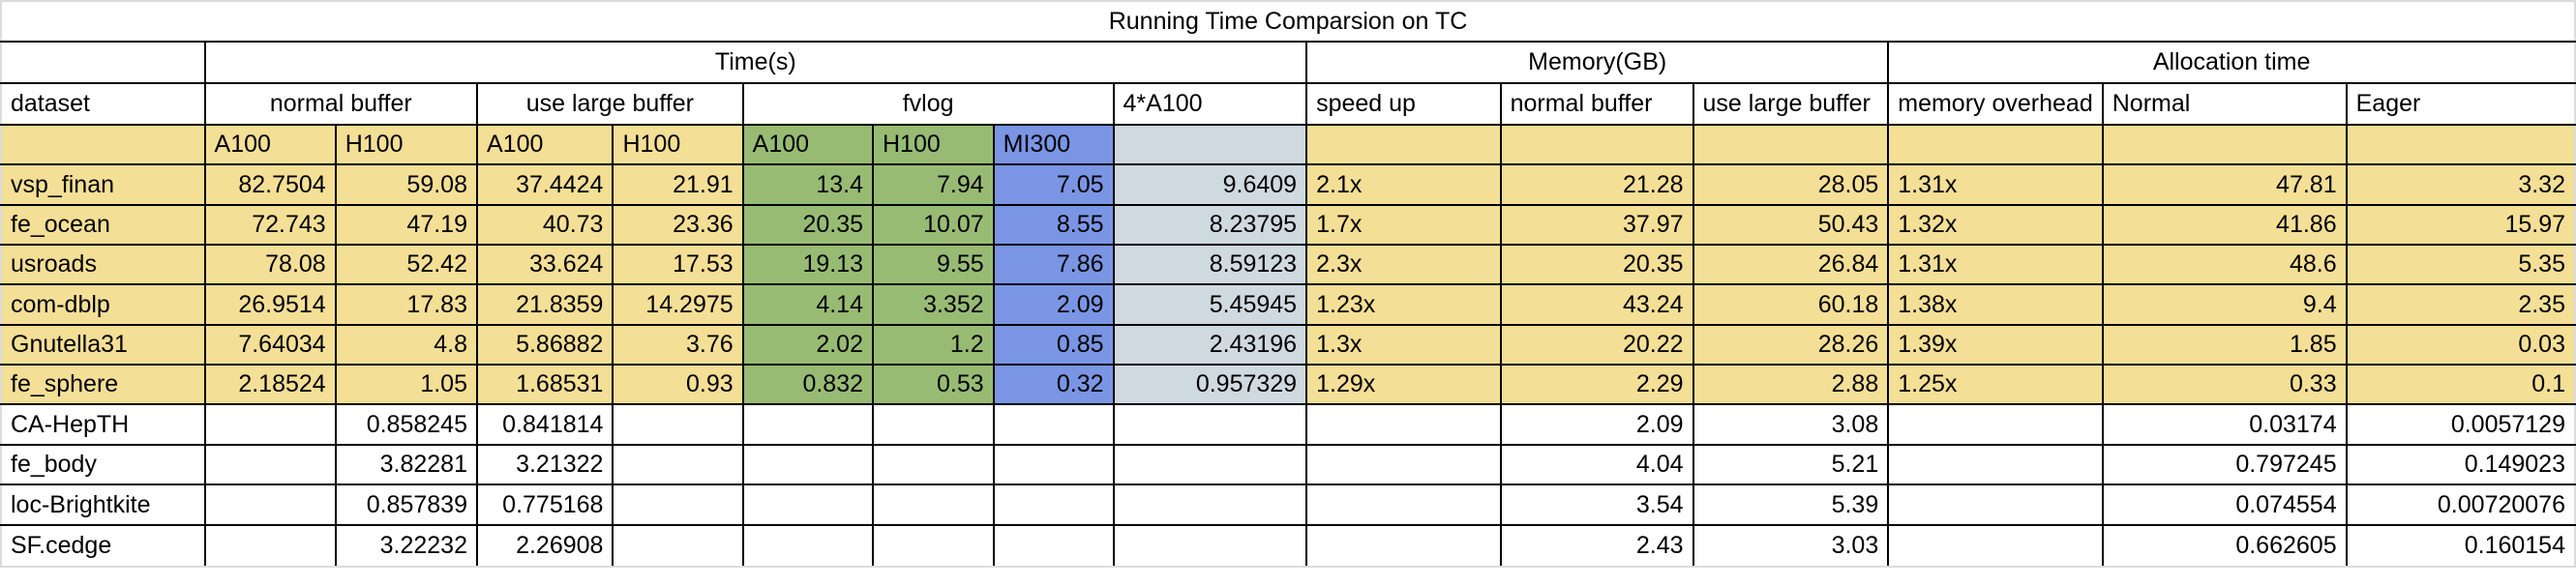  I want to click on device-header: H100, so click(933, 144).